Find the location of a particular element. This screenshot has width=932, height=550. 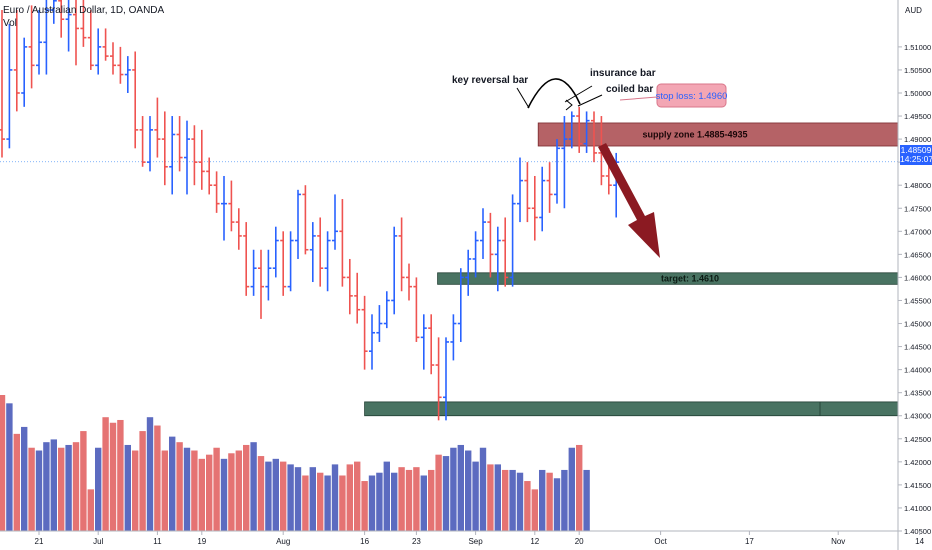

target-arrow is located at coordinates (629, 200).